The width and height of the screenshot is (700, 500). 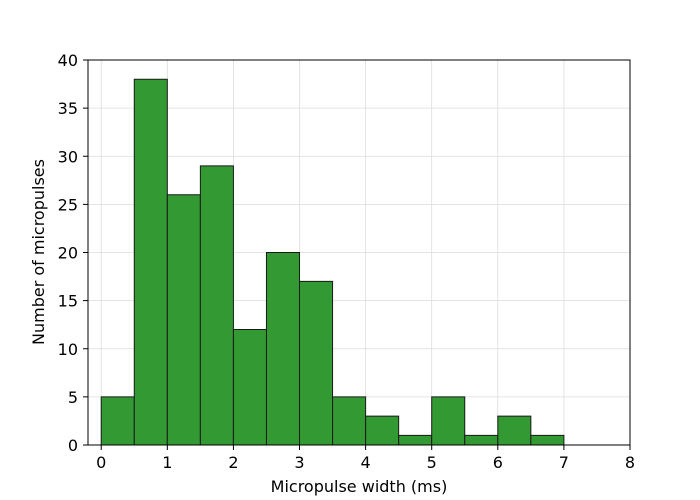 I want to click on x-tick-label: 7, so click(x=564, y=462).